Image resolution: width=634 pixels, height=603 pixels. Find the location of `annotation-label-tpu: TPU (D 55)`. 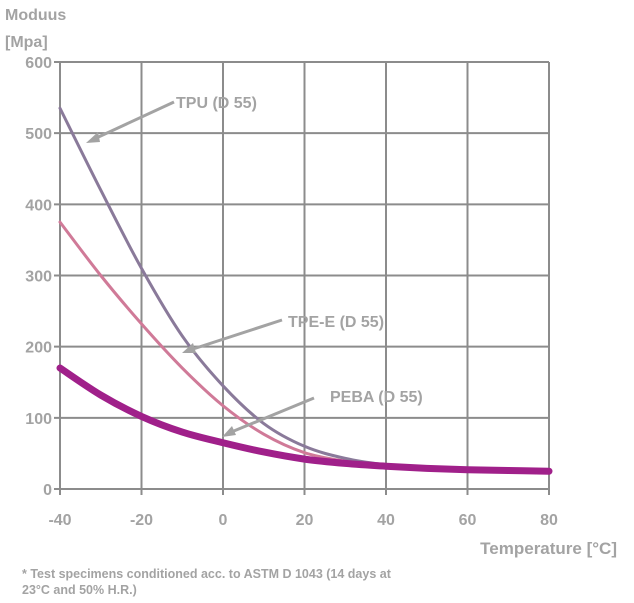

annotation-label-tpu: TPU (D 55) is located at coordinates (216, 103).